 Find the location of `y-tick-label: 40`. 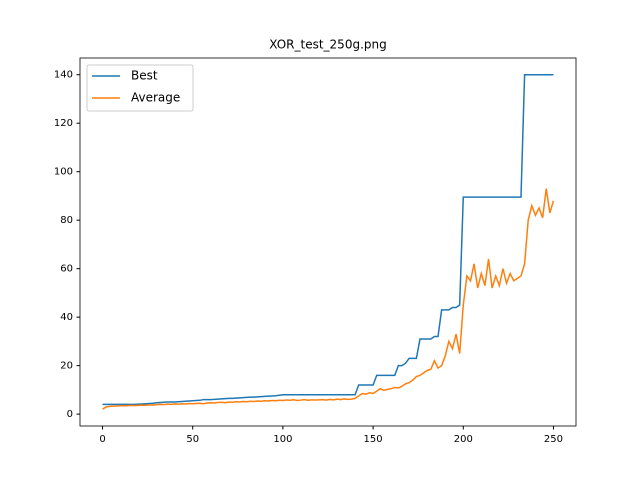

y-tick-label: 40 is located at coordinates (66, 317).